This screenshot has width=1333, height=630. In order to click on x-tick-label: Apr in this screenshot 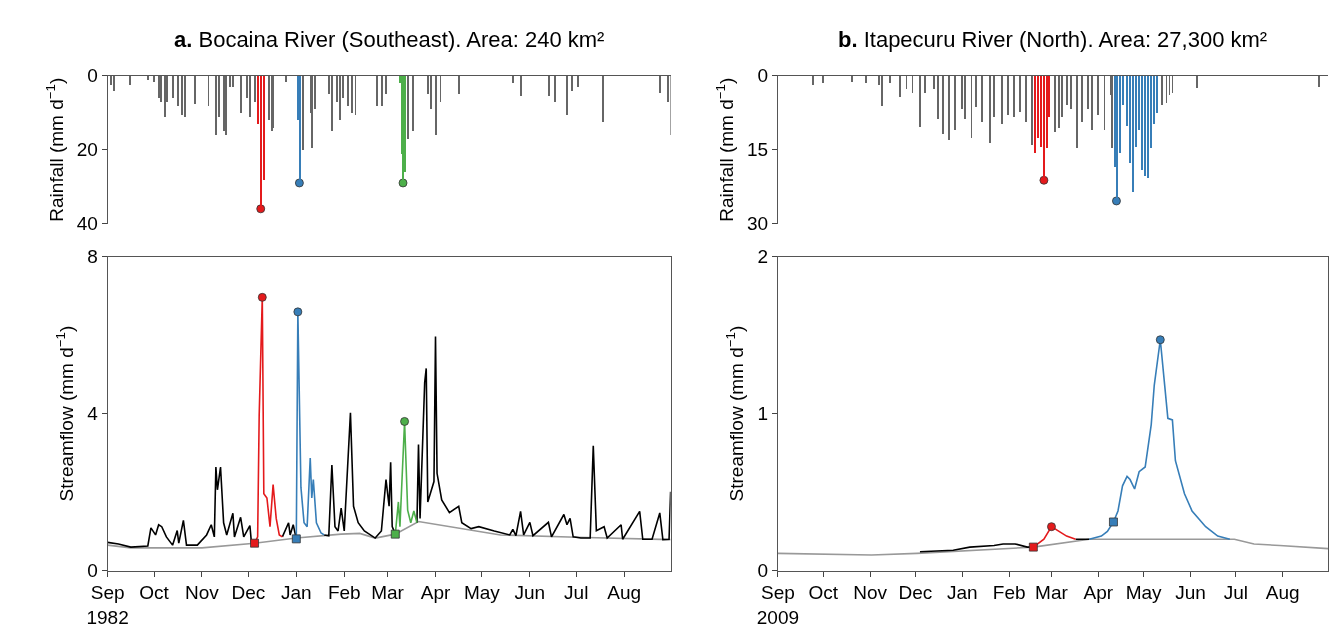, I will do `click(1098, 593)`.